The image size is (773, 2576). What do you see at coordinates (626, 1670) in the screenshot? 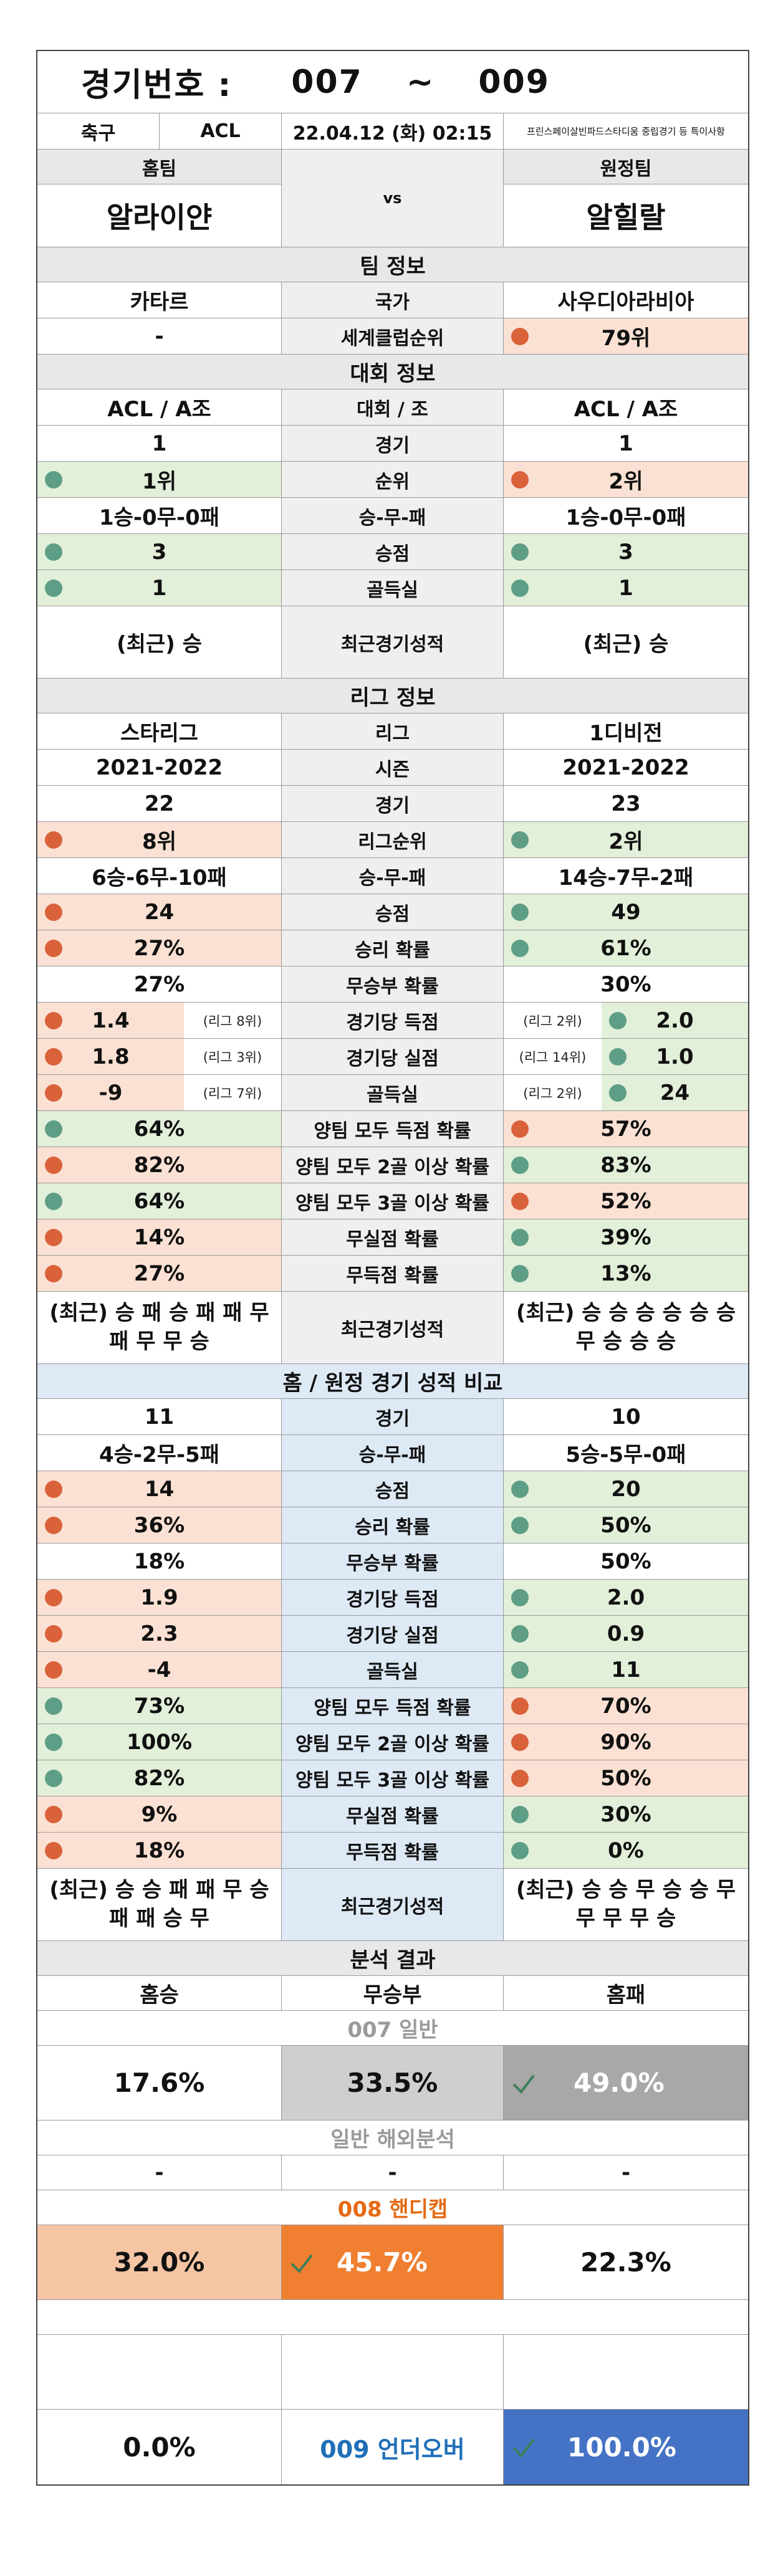
I see `away-value: 11` at bounding box center [626, 1670].